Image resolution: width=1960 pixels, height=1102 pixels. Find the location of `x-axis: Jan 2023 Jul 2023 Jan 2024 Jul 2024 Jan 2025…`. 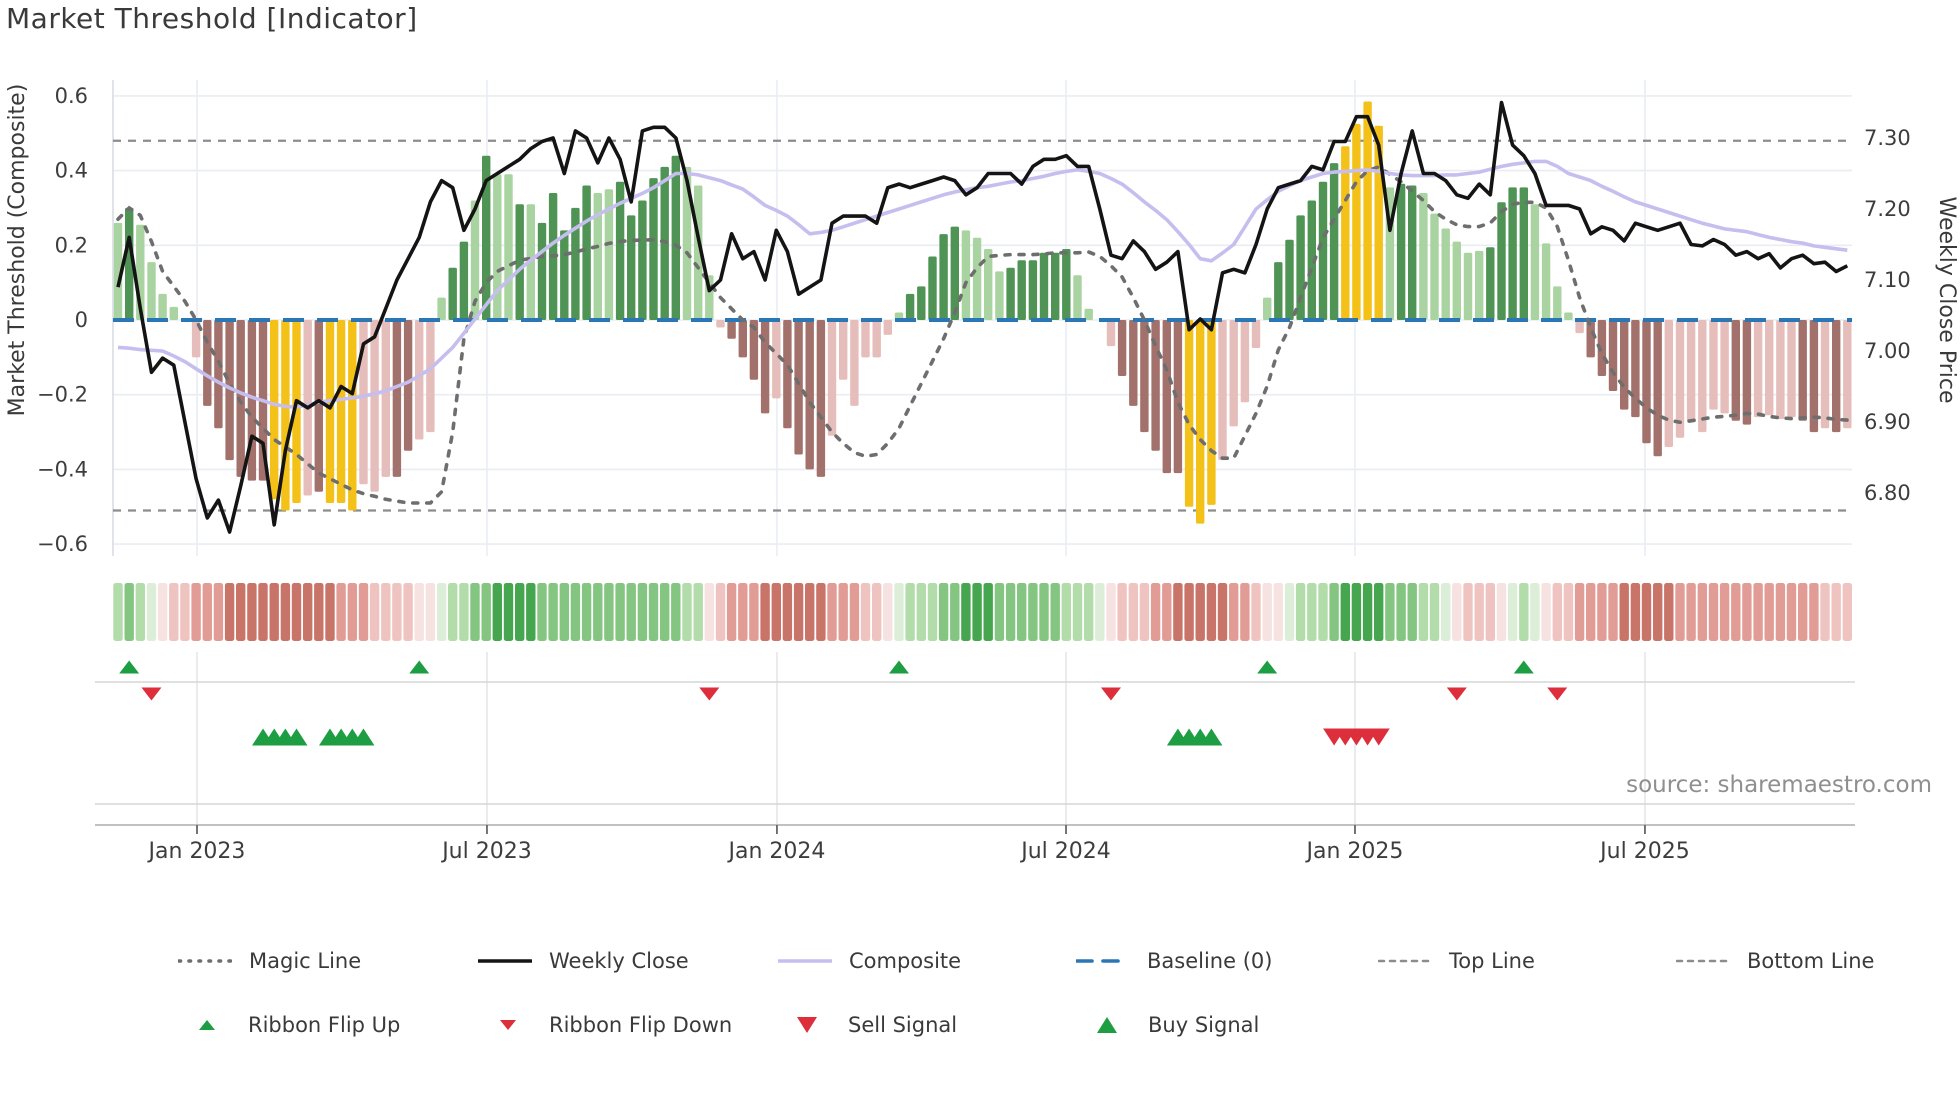

x-axis: Jan 2023 Jul 2023 Jan 2024 Jul 2024 Jan 2025… is located at coordinates (918, 844).